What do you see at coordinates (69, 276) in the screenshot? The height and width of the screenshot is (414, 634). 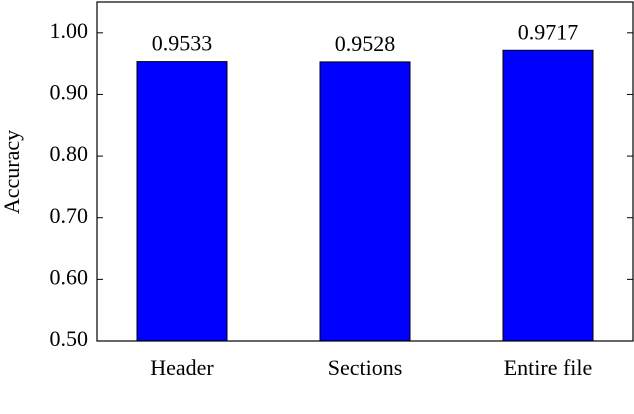 I see `y-tick-label: 0.60` at bounding box center [69, 276].